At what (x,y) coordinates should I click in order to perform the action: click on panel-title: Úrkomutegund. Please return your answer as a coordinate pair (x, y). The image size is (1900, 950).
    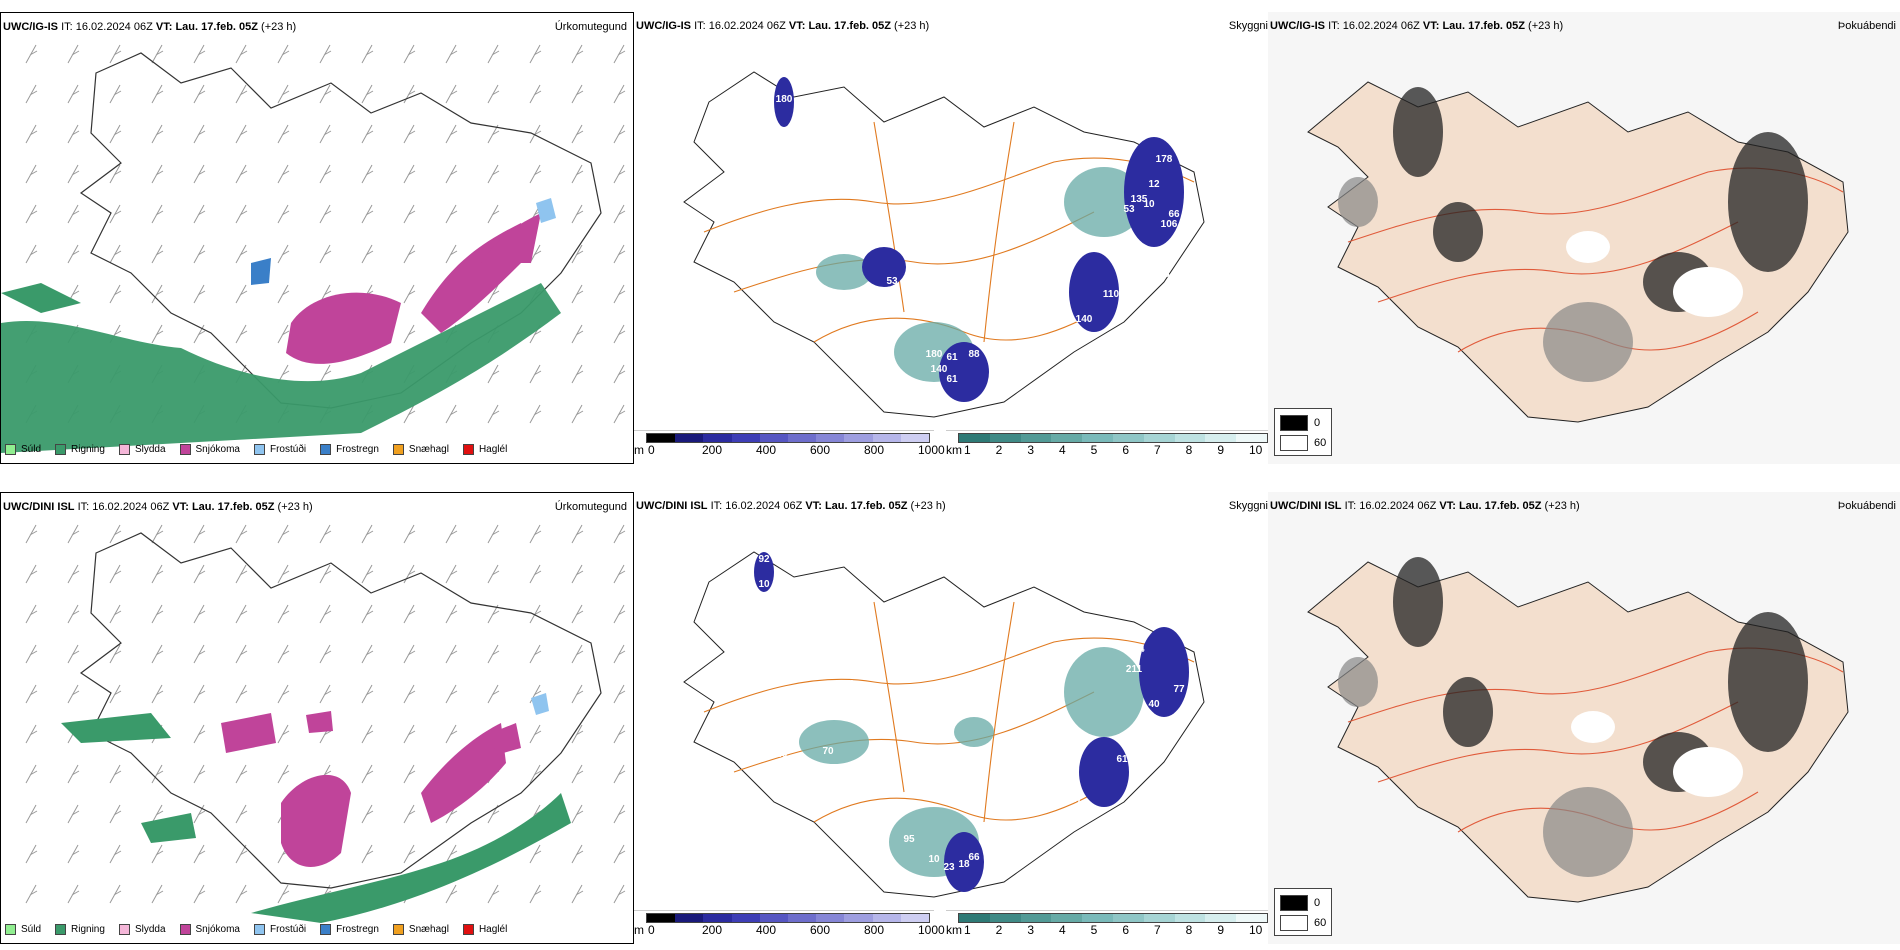
    Looking at the image, I should click on (590, 507).